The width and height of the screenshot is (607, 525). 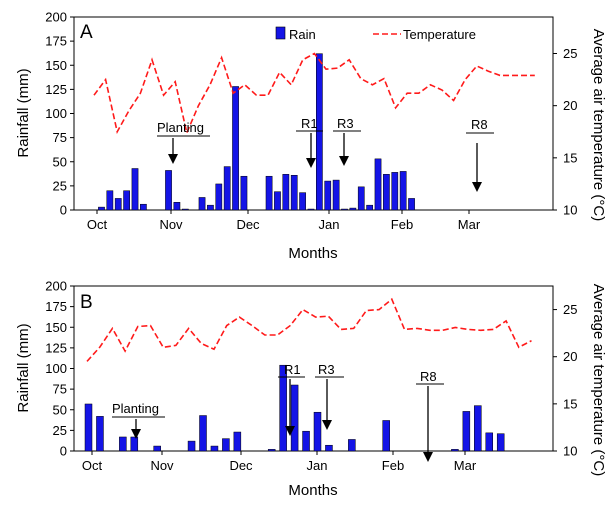 What do you see at coordinates (56, 368) in the screenshot?
I see `y-tick-label: 100` at bounding box center [56, 368].